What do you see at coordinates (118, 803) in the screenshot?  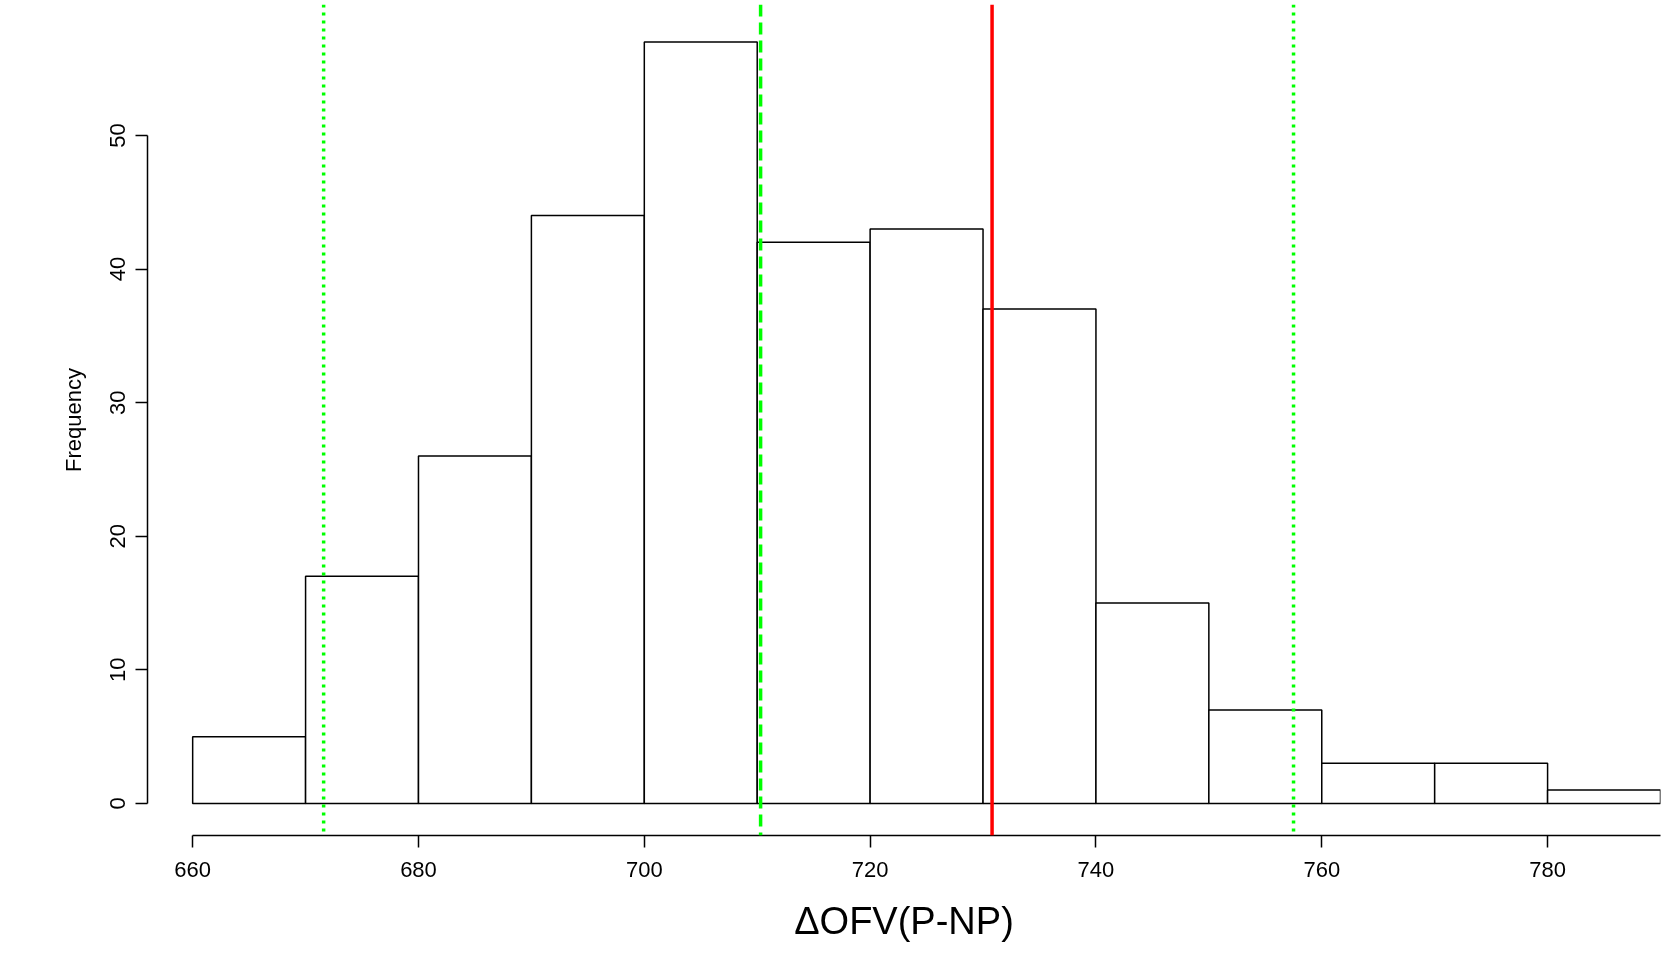 I see `y-tick-label: 0` at bounding box center [118, 803].